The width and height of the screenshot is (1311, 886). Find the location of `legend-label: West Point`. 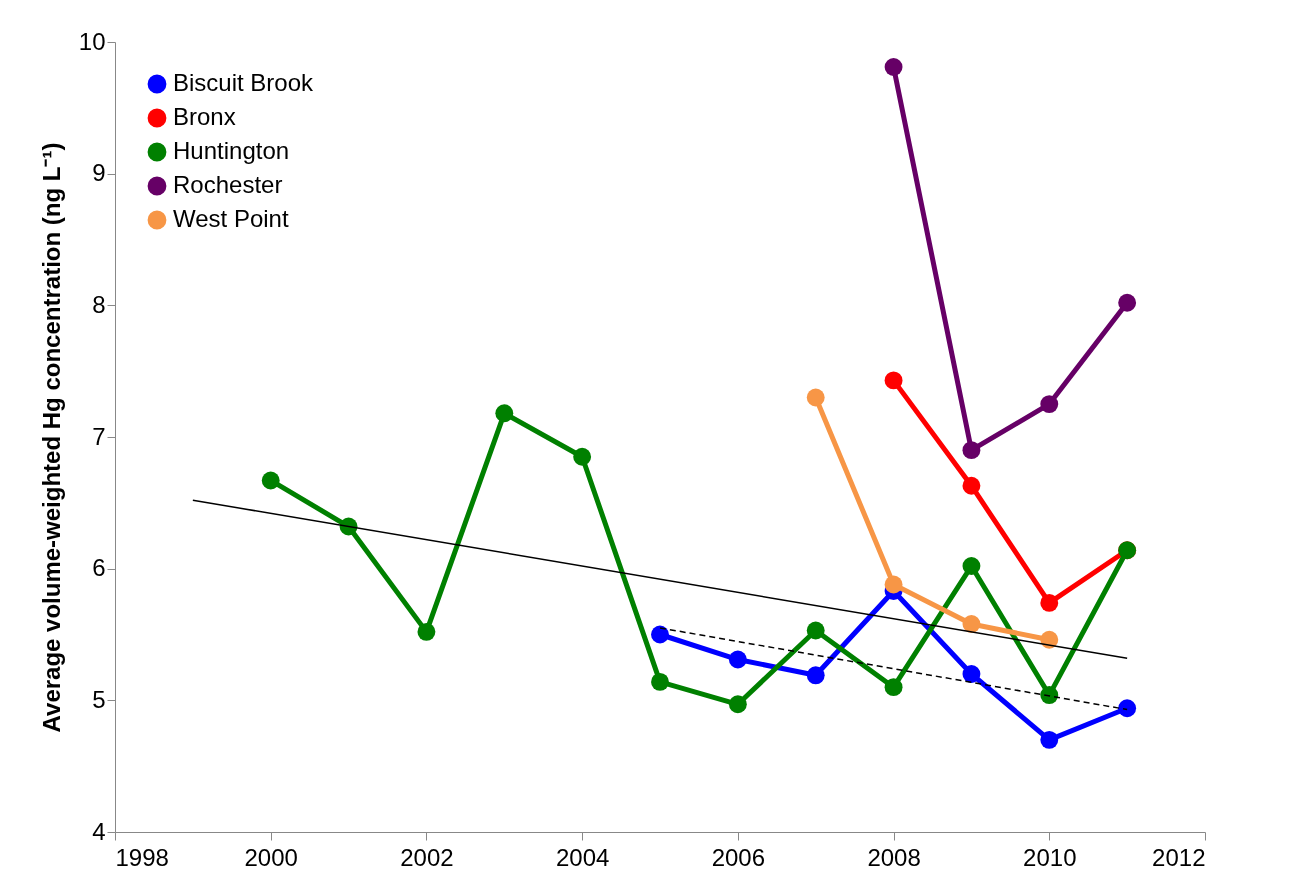

legend-label: West Point is located at coordinates (231, 218).